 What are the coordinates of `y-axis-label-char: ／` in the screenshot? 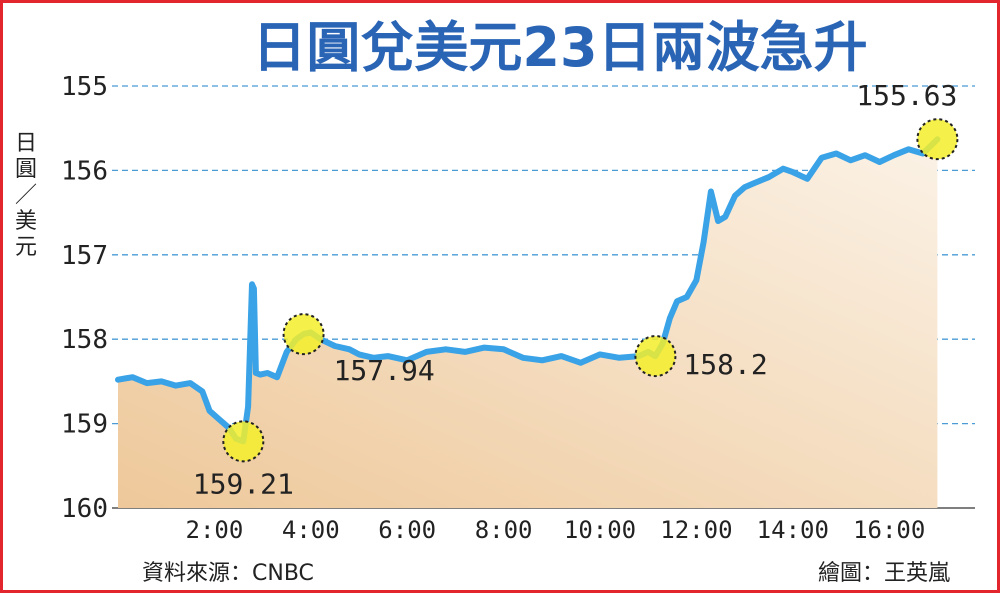 It's located at (26, 195).